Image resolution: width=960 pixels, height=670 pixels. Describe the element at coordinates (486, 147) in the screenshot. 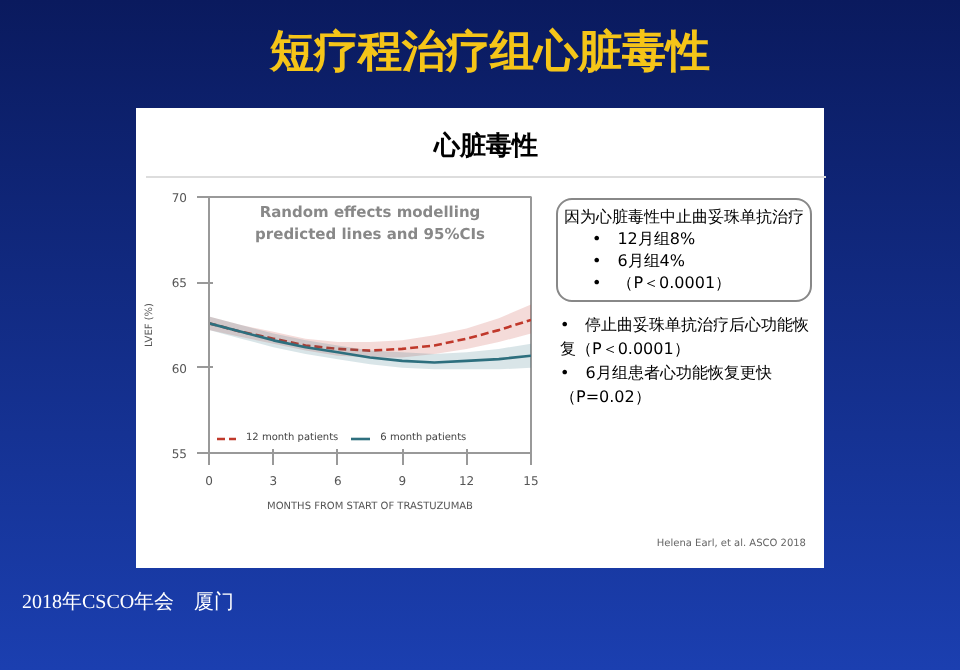

I see `text: 心脏毒性` at that location.